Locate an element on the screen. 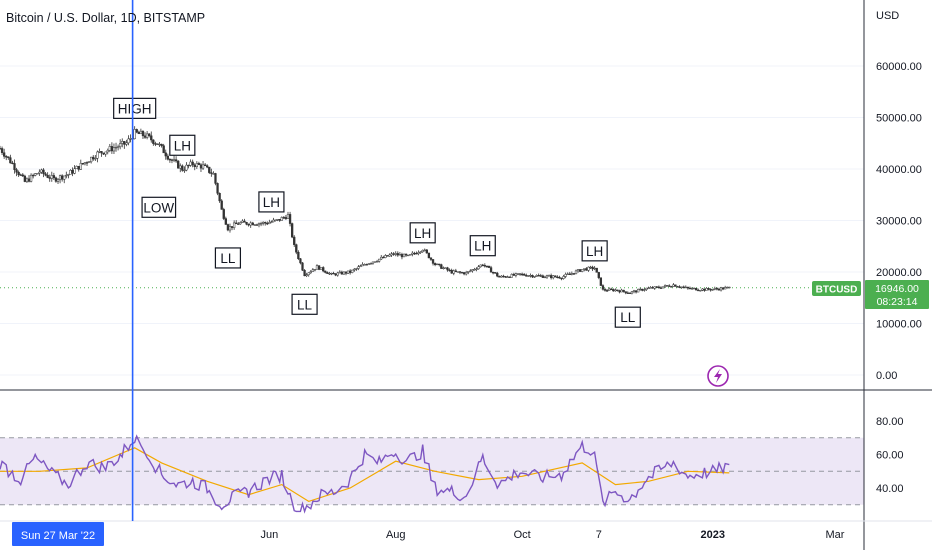 The image size is (932, 550). cursor-date-badge-bg is located at coordinates (58, 534).